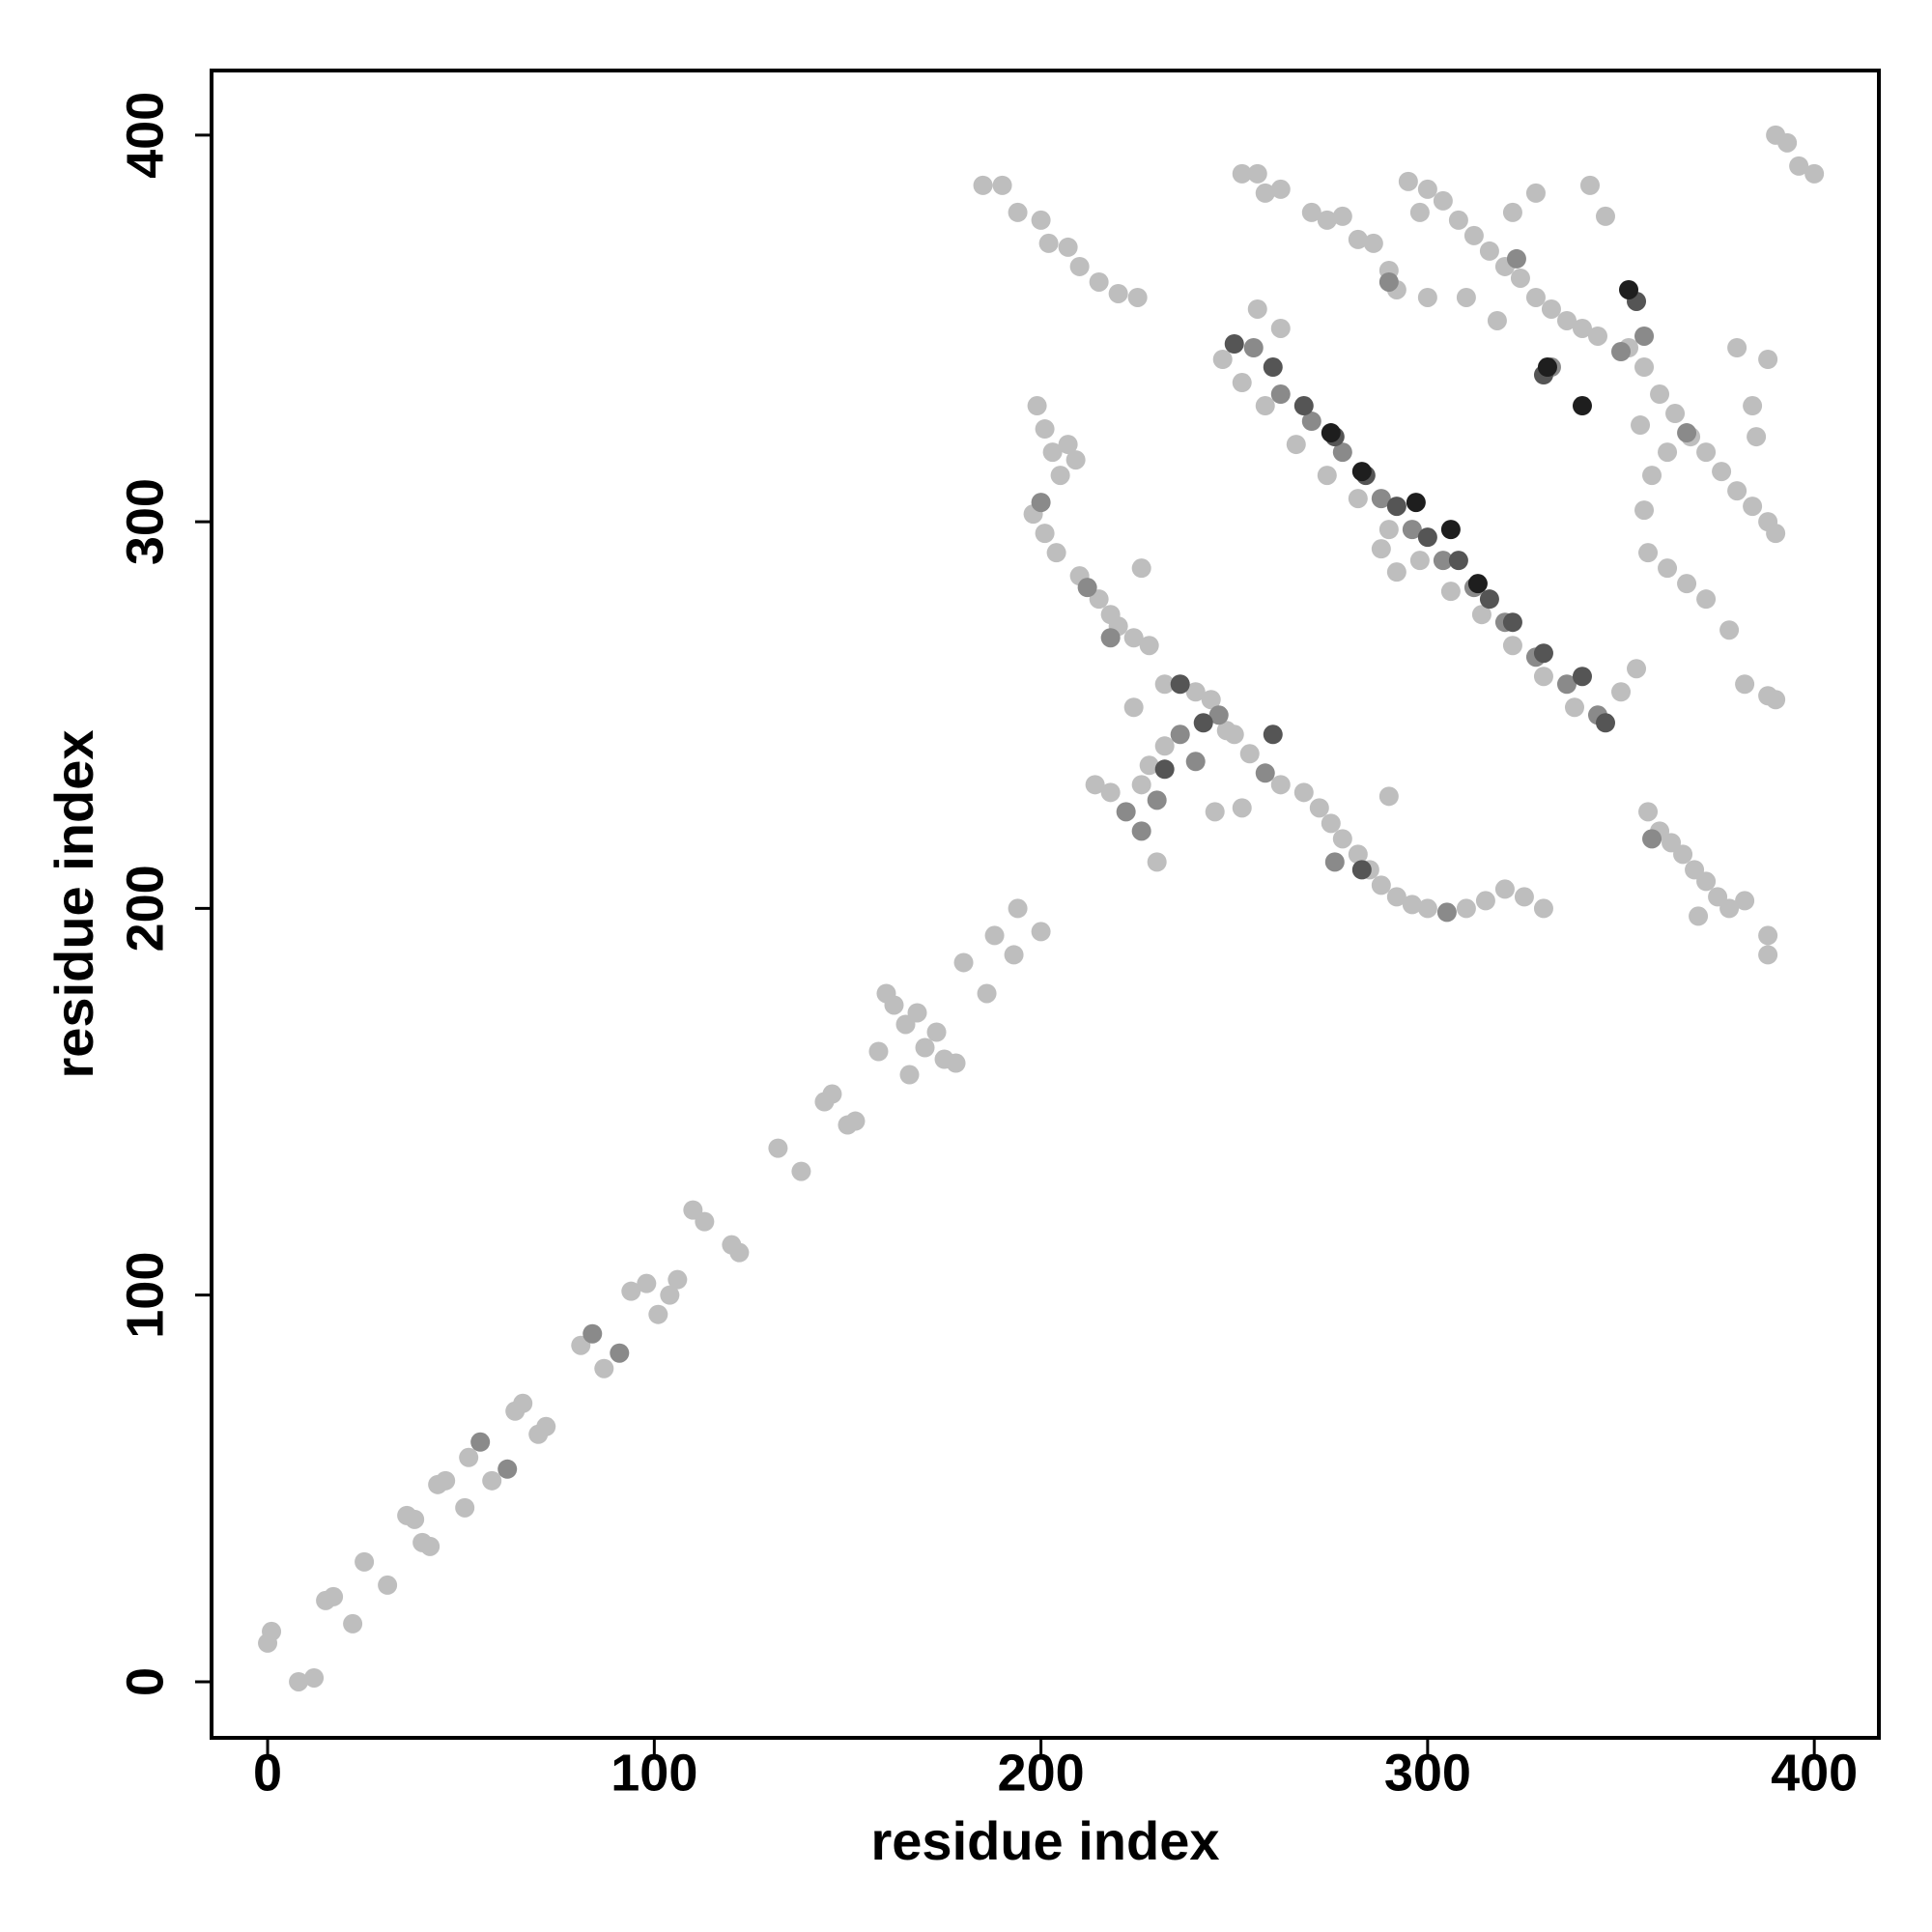 This screenshot has width=1932, height=1932. What do you see at coordinates (73, 903) in the screenshot?
I see `y-axis-title: residue index` at bounding box center [73, 903].